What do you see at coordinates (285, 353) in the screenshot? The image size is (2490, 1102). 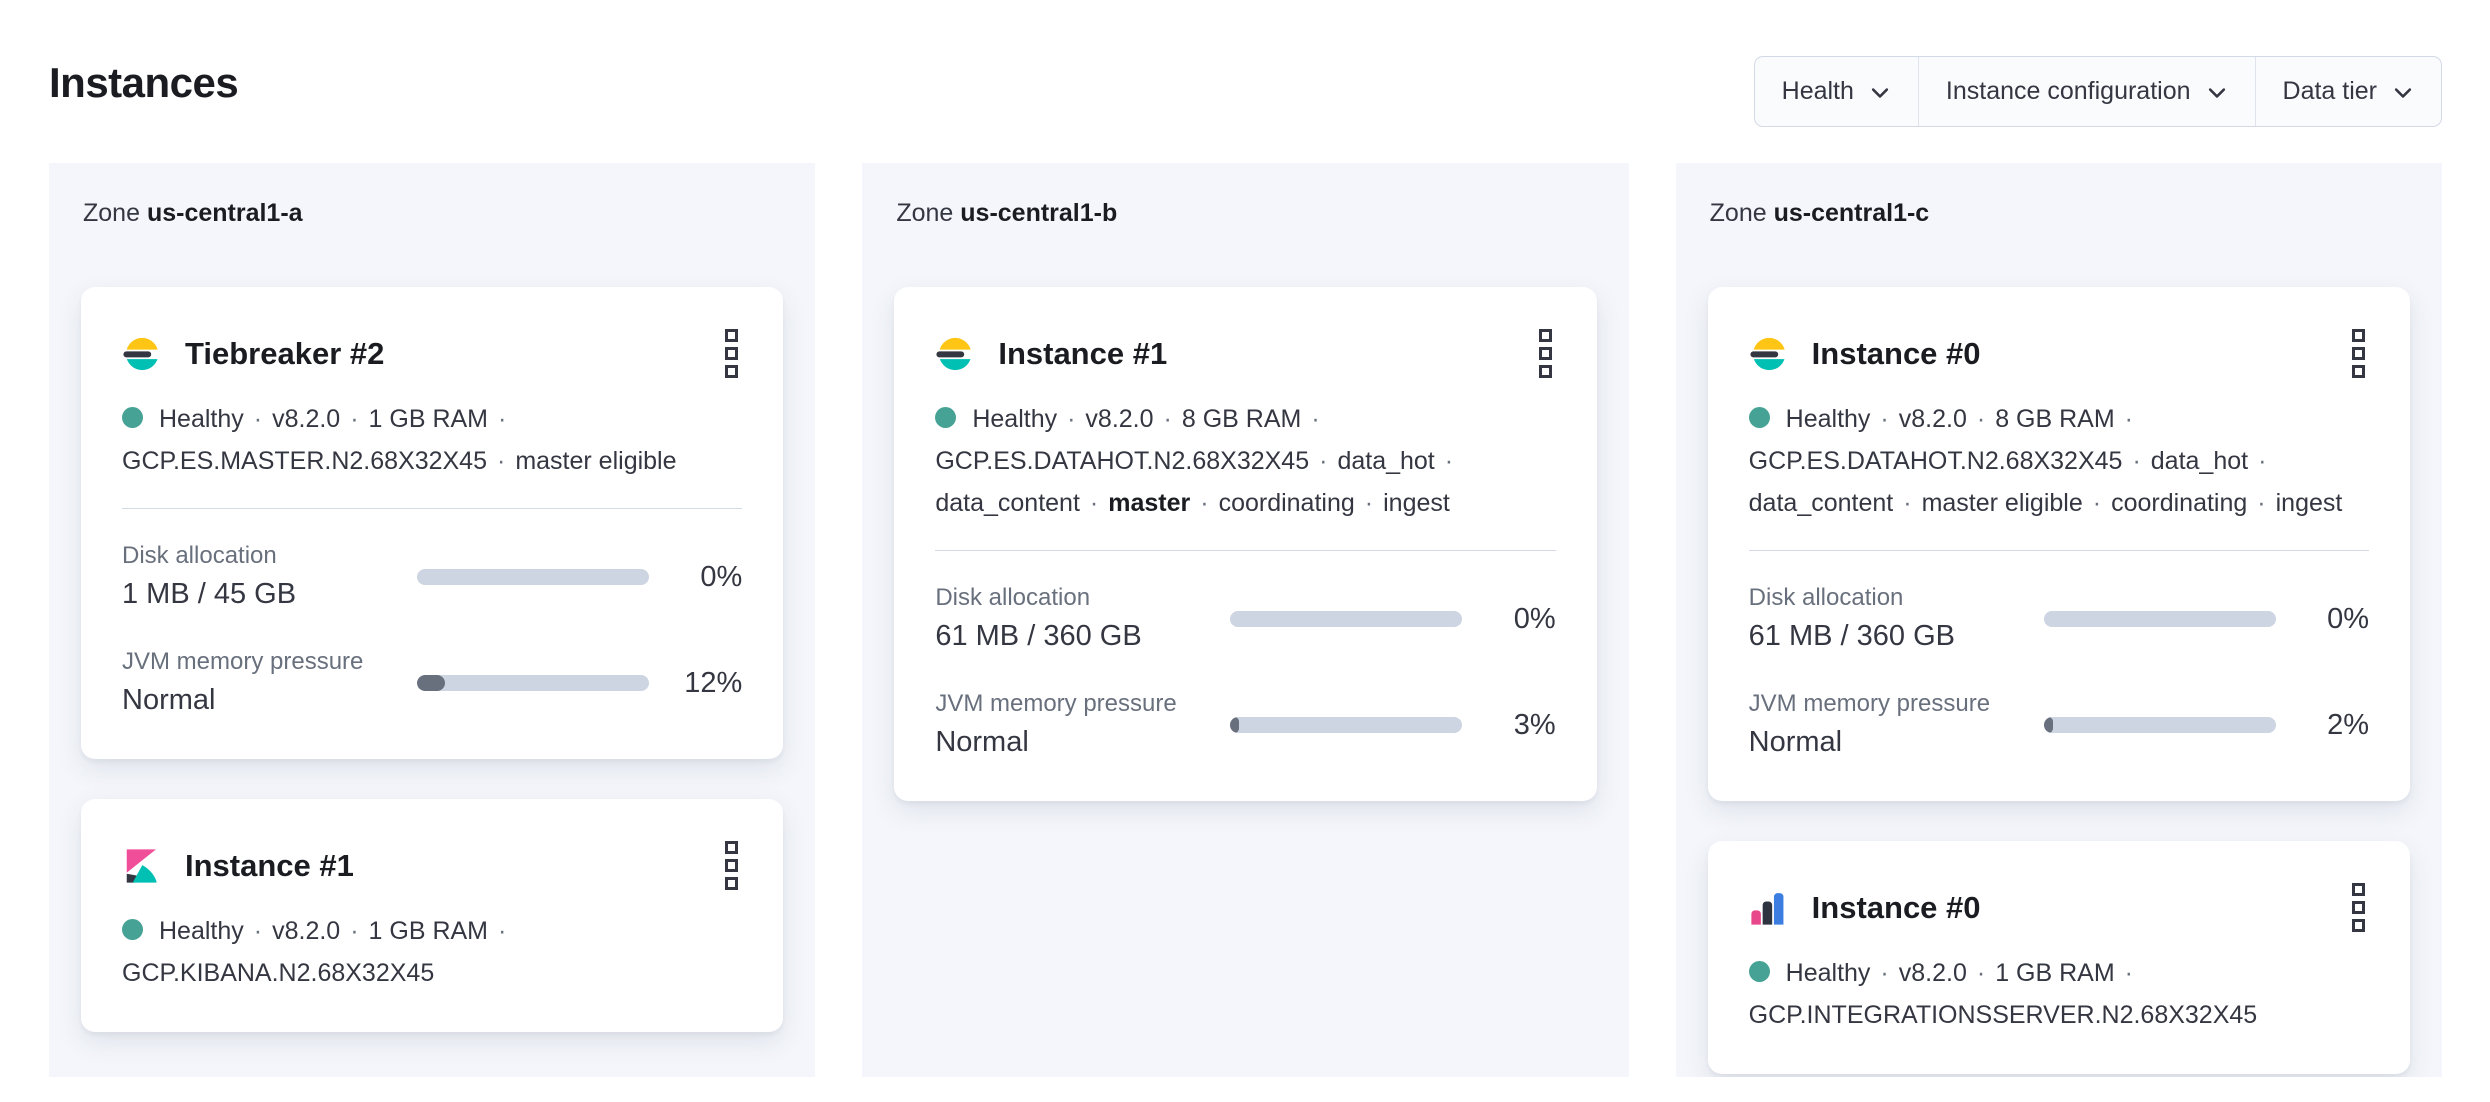 I see `instance-title: Tiebreaker #2` at bounding box center [285, 353].